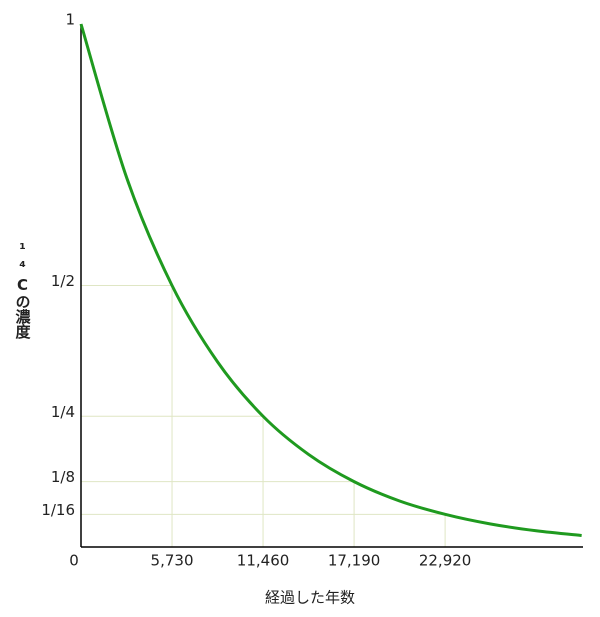  Describe the element at coordinates (74, 561) in the screenshot. I see `x-tick-label: 0` at that location.